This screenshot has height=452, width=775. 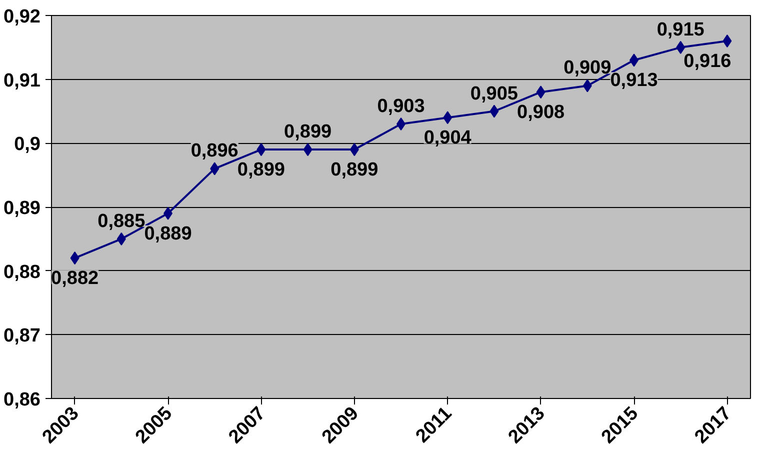 I want to click on data-label: 0,896, so click(x=214, y=151).